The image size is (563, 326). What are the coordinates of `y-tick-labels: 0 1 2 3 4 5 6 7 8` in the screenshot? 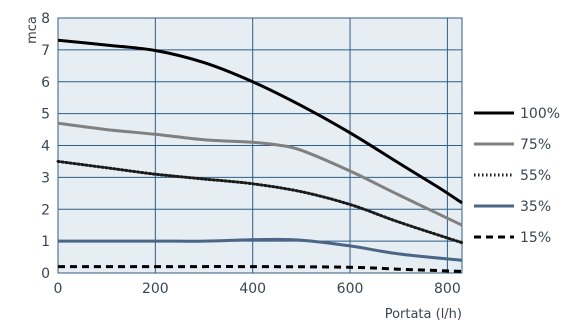 It's located at (45, 146).